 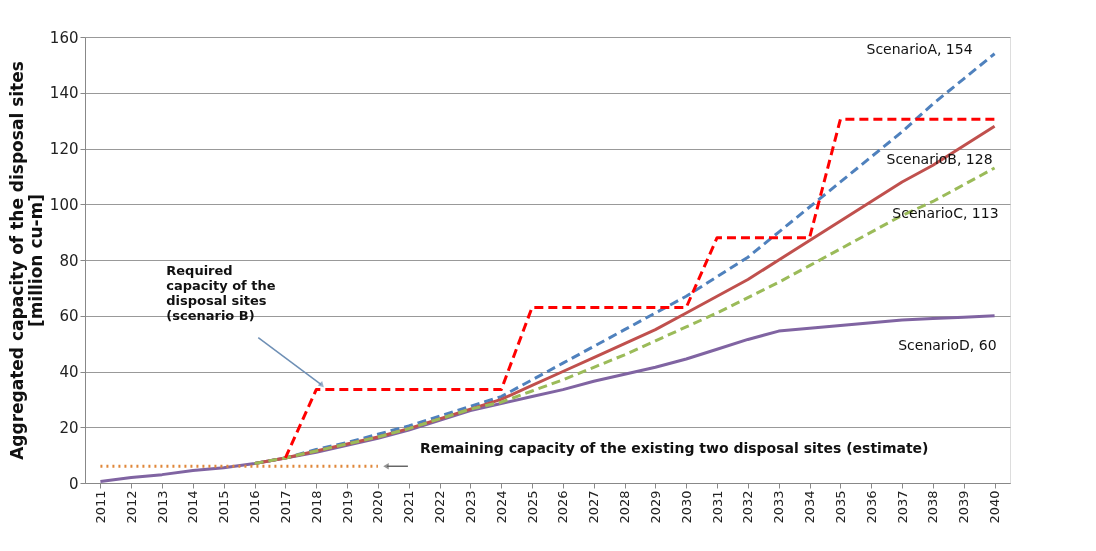 What do you see at coordinates (501, 507) in the screenshot?
I see `x-tick-label: 2024` at bounding box center [501, 507].